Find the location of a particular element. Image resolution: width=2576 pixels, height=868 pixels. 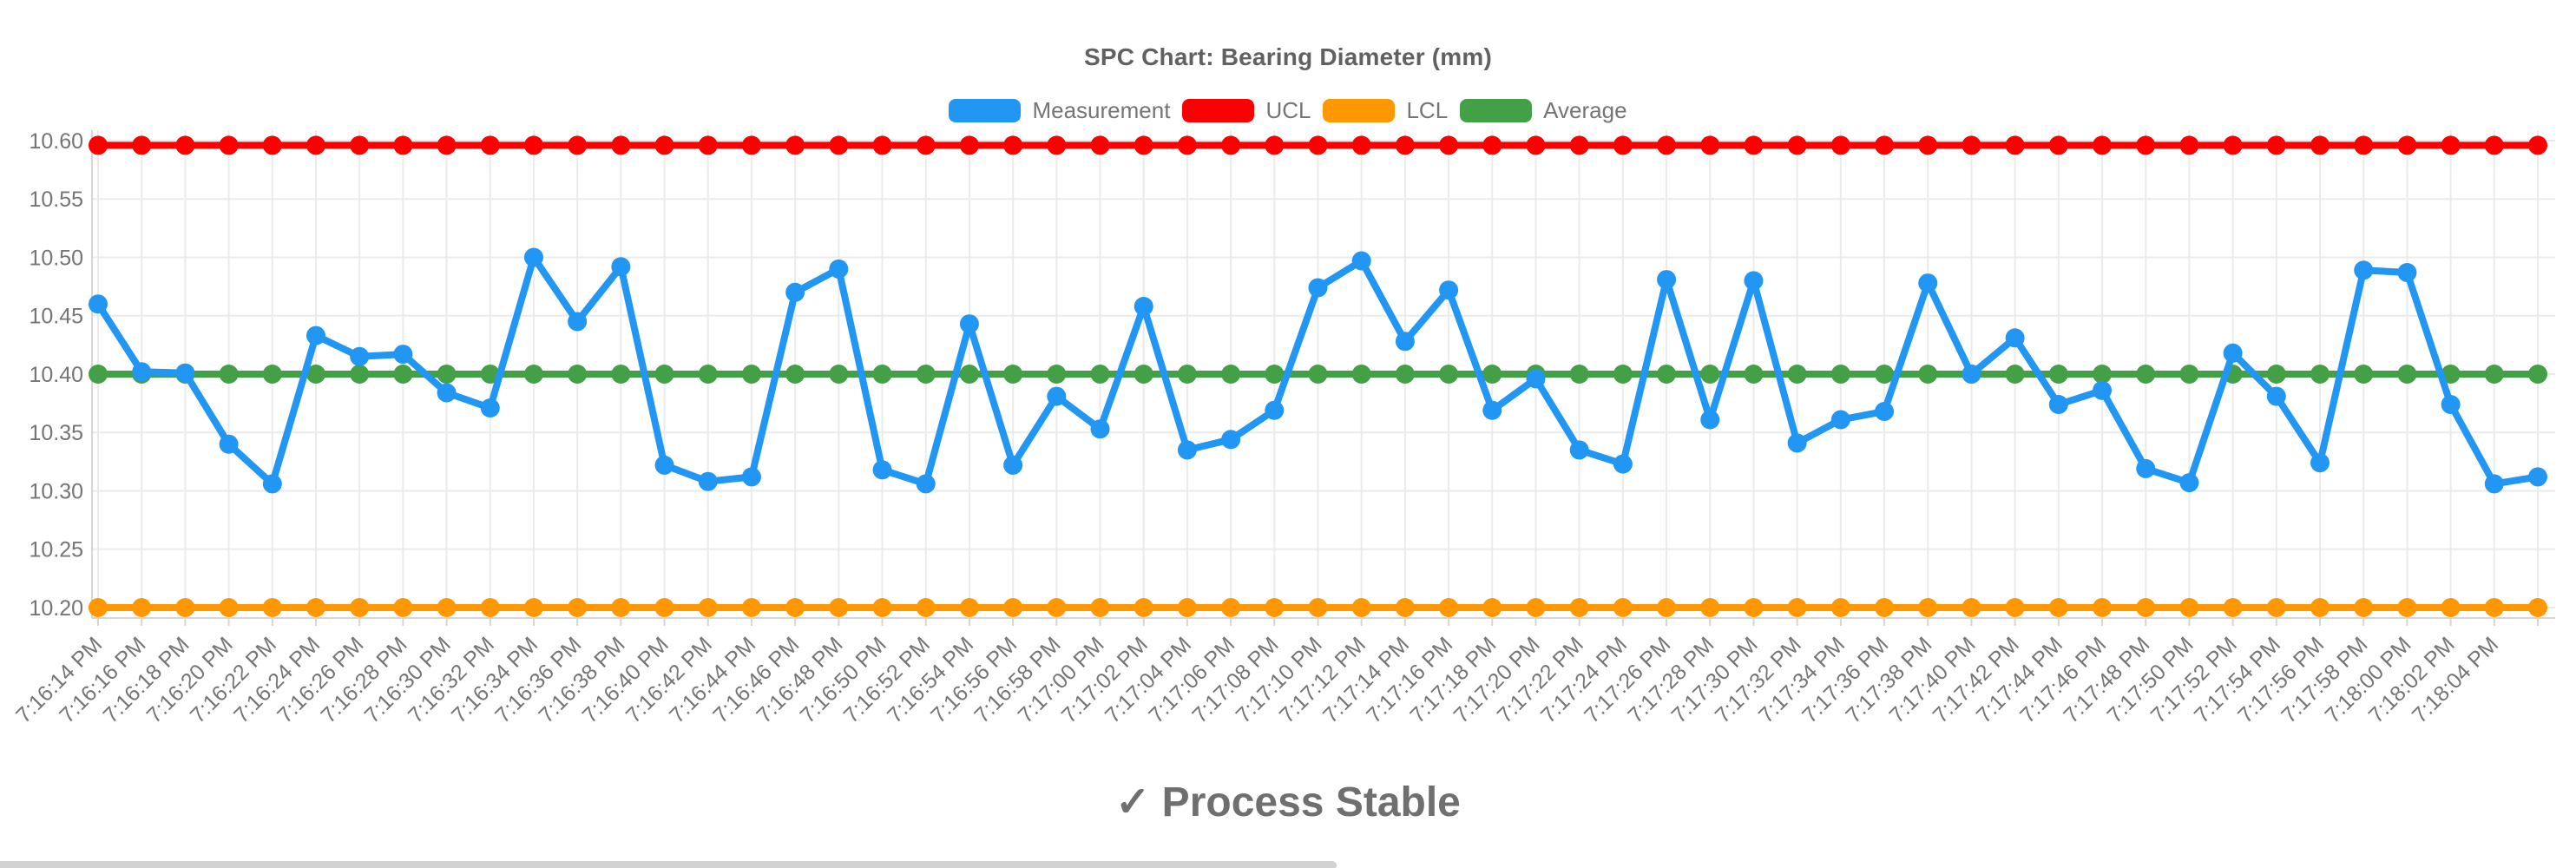

horizontal-scrollbar-thumb is located at coordinates (668, 864).